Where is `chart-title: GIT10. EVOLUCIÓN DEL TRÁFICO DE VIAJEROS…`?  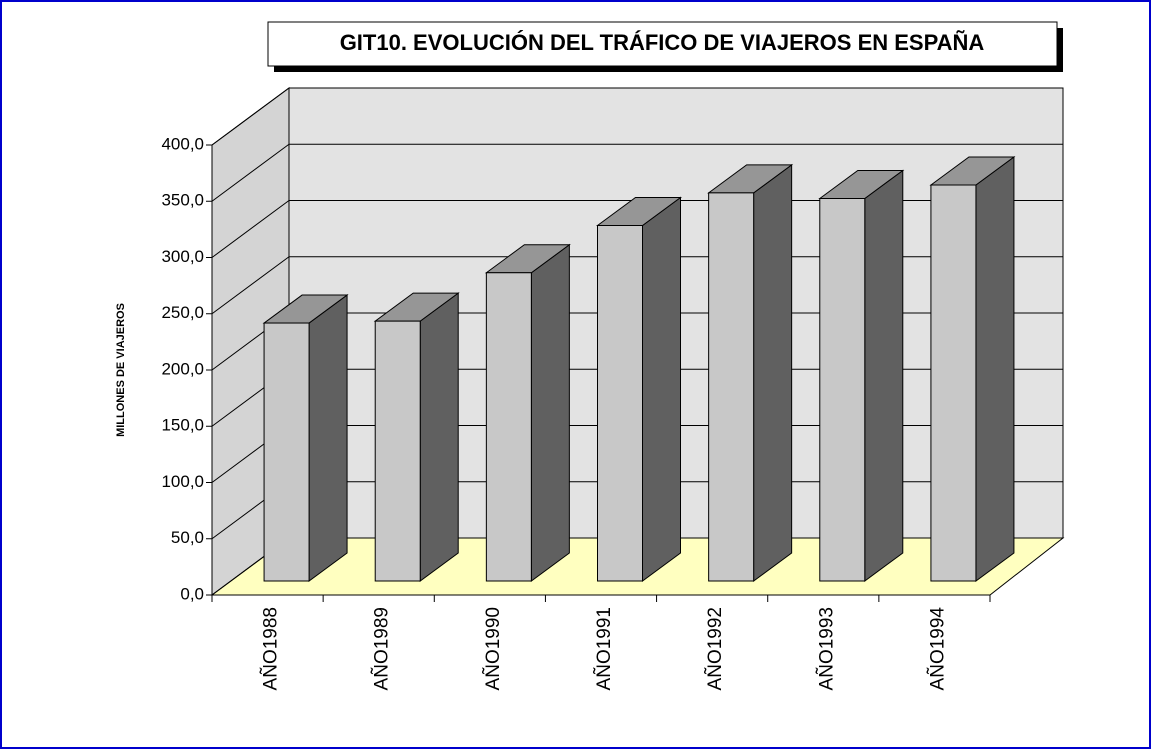
chart-title: GIT10. EVOLUCIÓN DEL TRÁFICO DE VIAJEROS… is located at coordinates (662, 42).